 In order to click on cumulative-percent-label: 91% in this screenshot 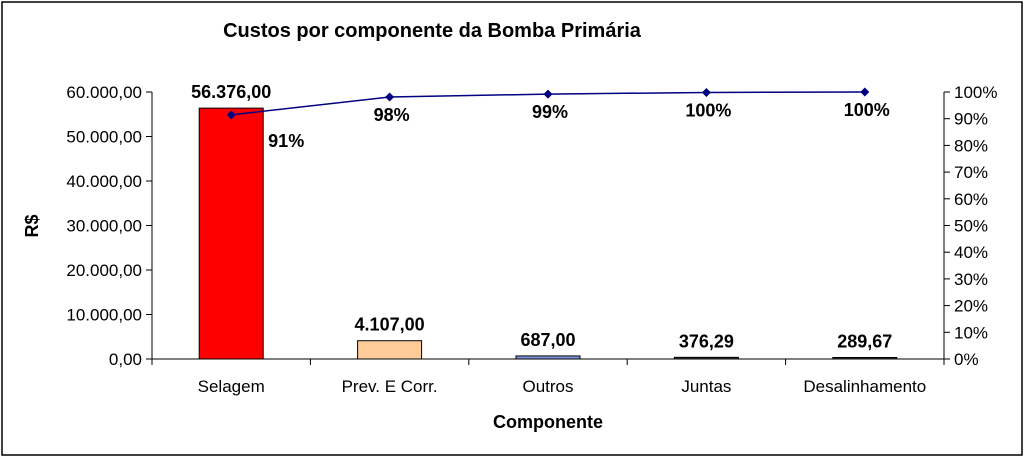, I will do `click(286, 141)`.